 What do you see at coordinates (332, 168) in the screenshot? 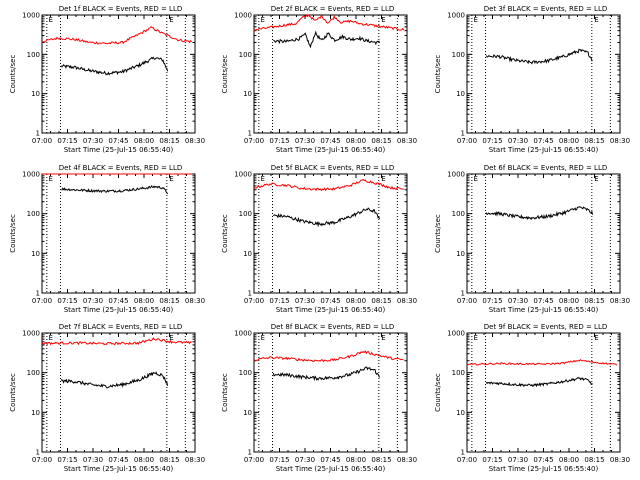
I see `panel-title: Det 5f BLACK = Events, RED = LLD` at bounding box center [332, 168].